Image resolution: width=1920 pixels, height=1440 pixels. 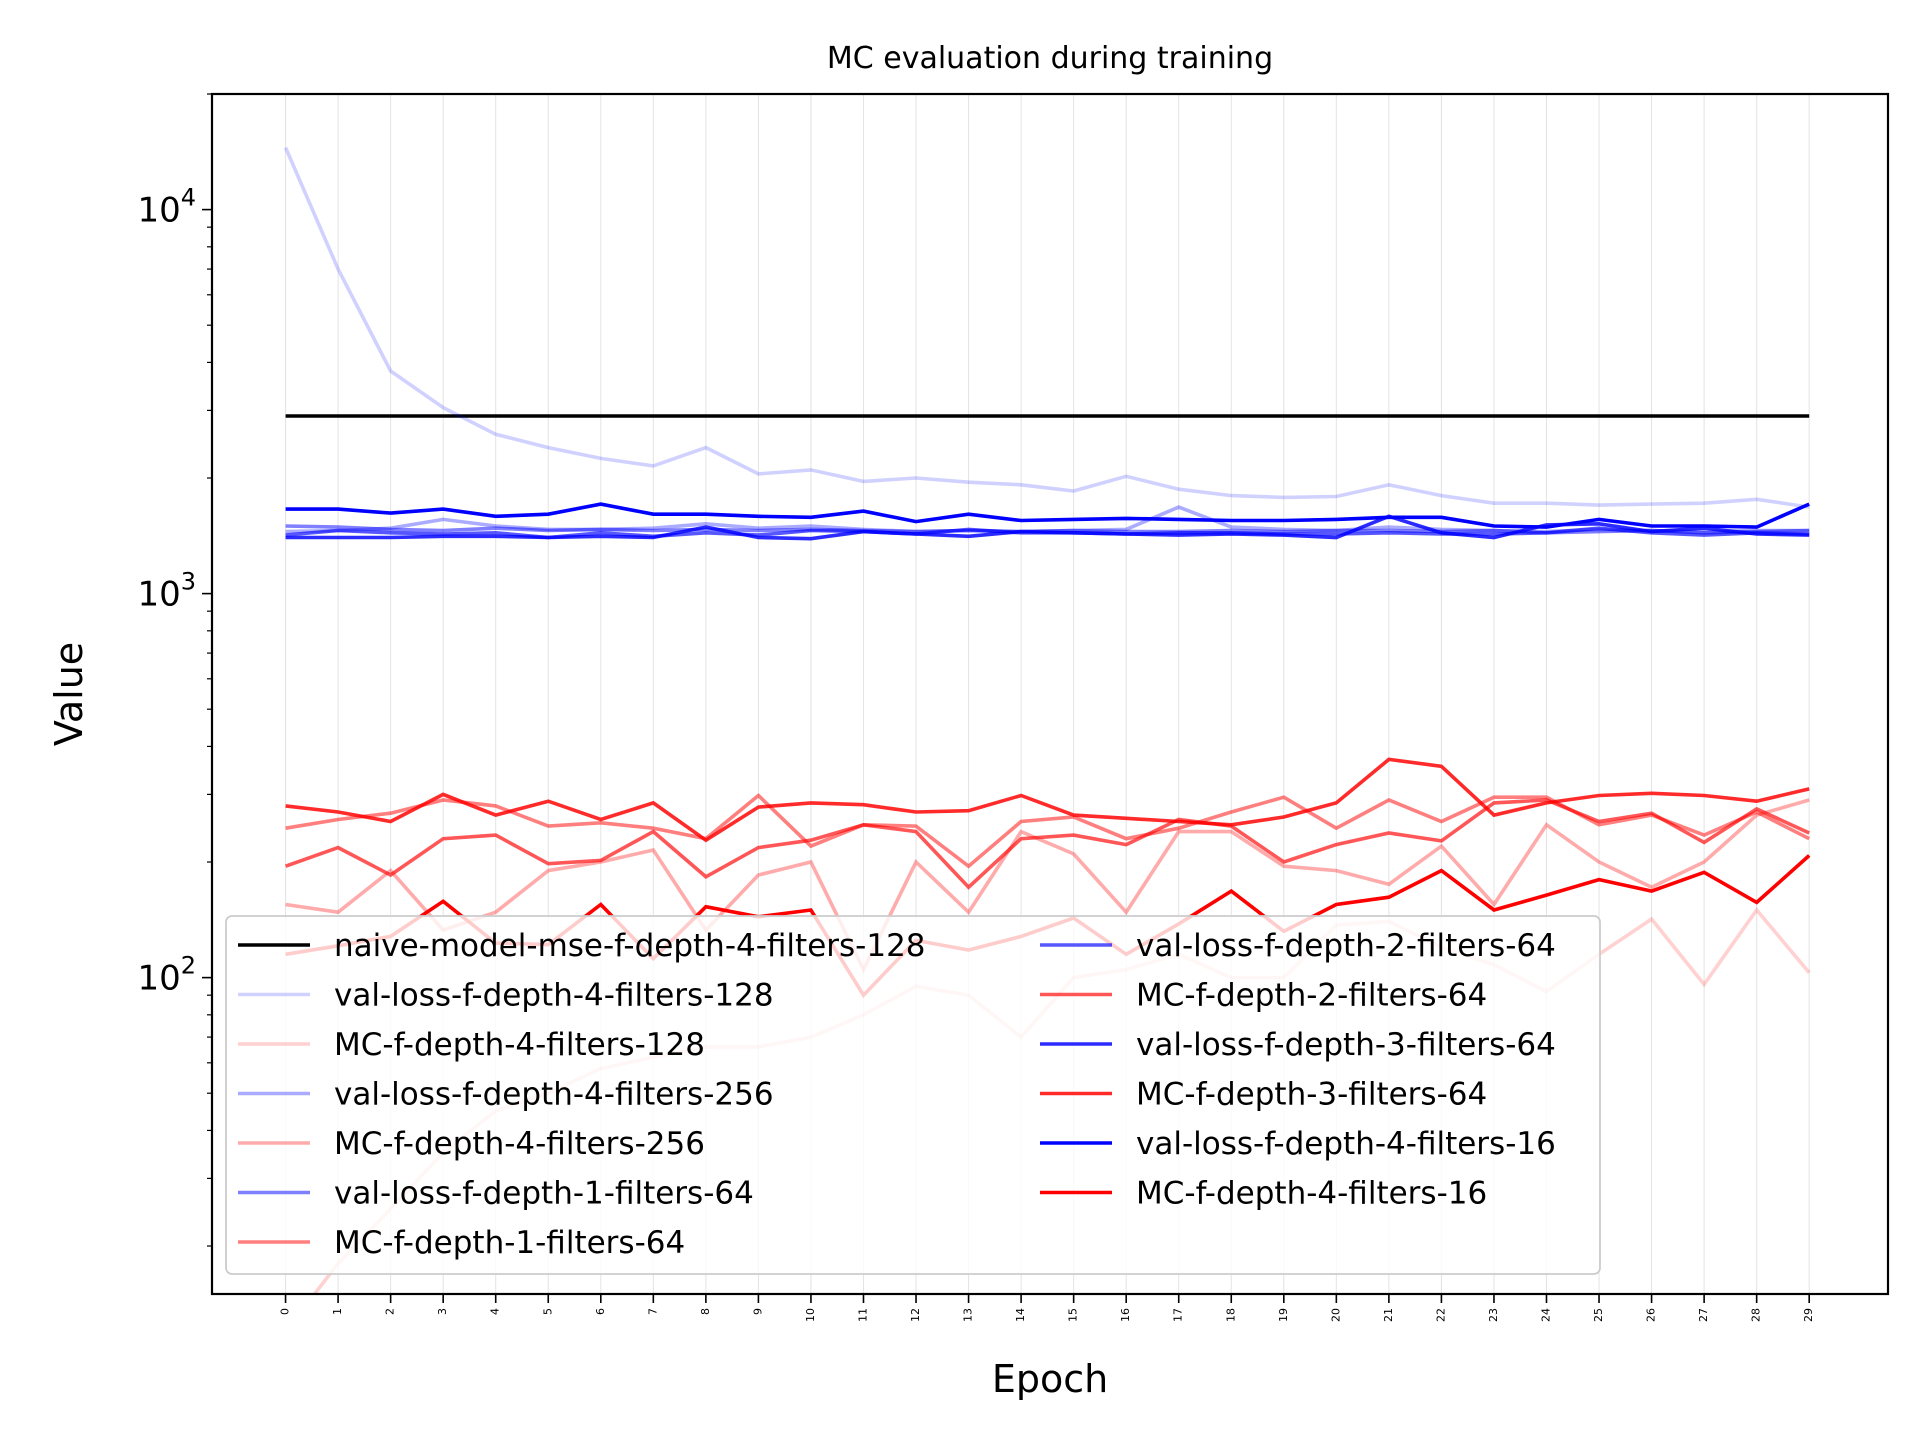 I want to click on x-tick-label: 16, so click(x=1125, y=1315).